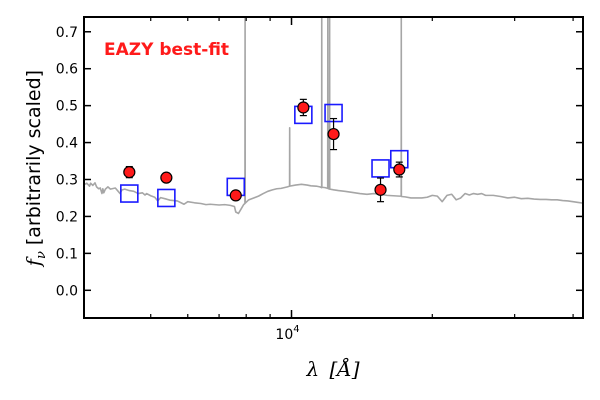 This screenshot has height=400, width=600. What do you see at coordinates (166, 50) in the screenshot?
I see `fit-annotation: EAZY best-fit` at bounding box center [166, 50].